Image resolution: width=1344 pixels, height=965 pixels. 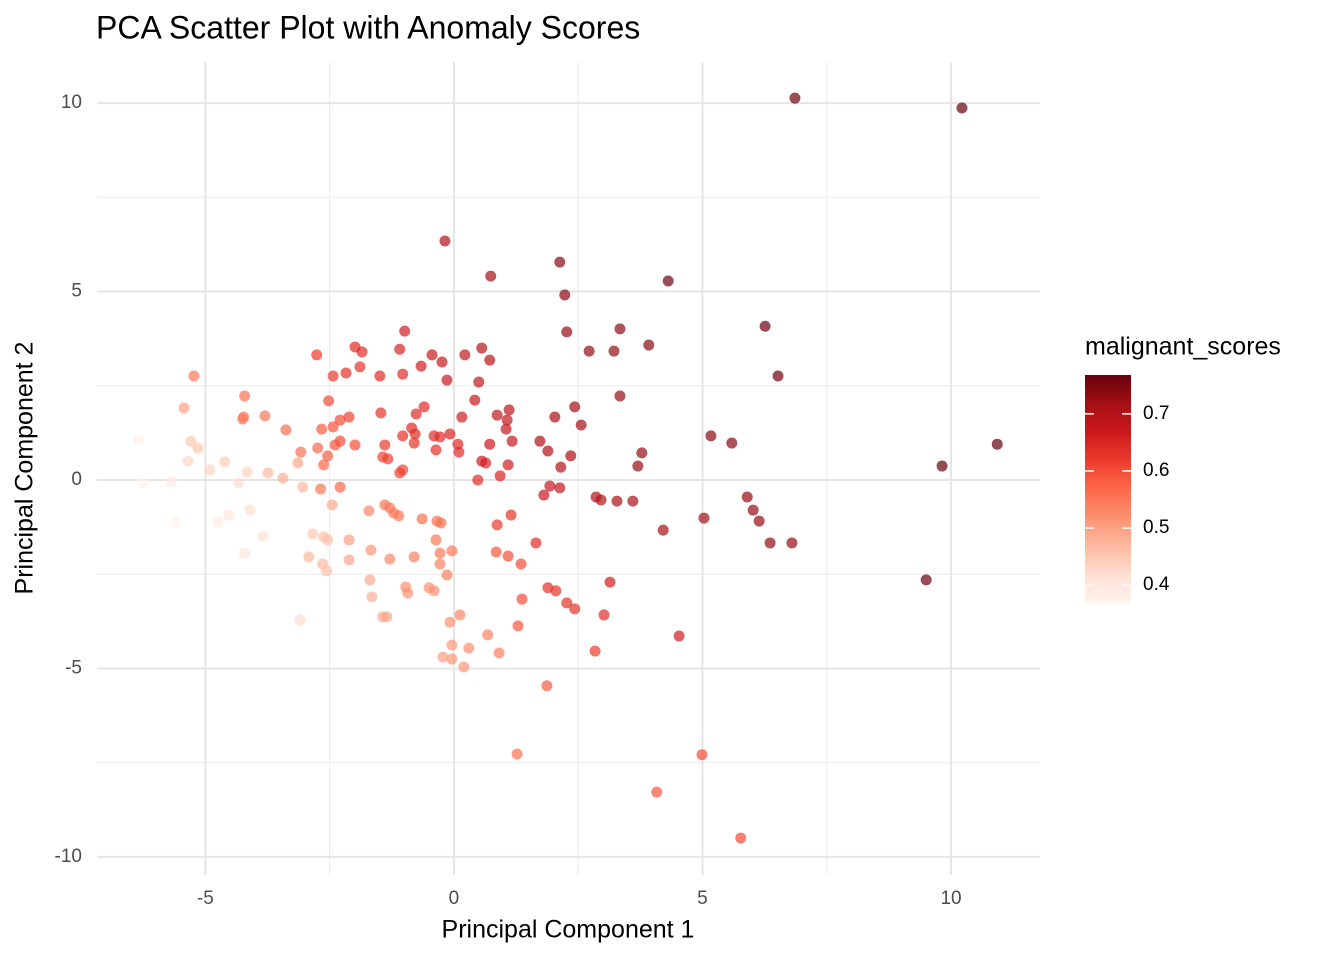 What do you see at coordinates (73, 667) in the screenshot?
I see `y-tick-label: -5` at bounding box center [73, 667].